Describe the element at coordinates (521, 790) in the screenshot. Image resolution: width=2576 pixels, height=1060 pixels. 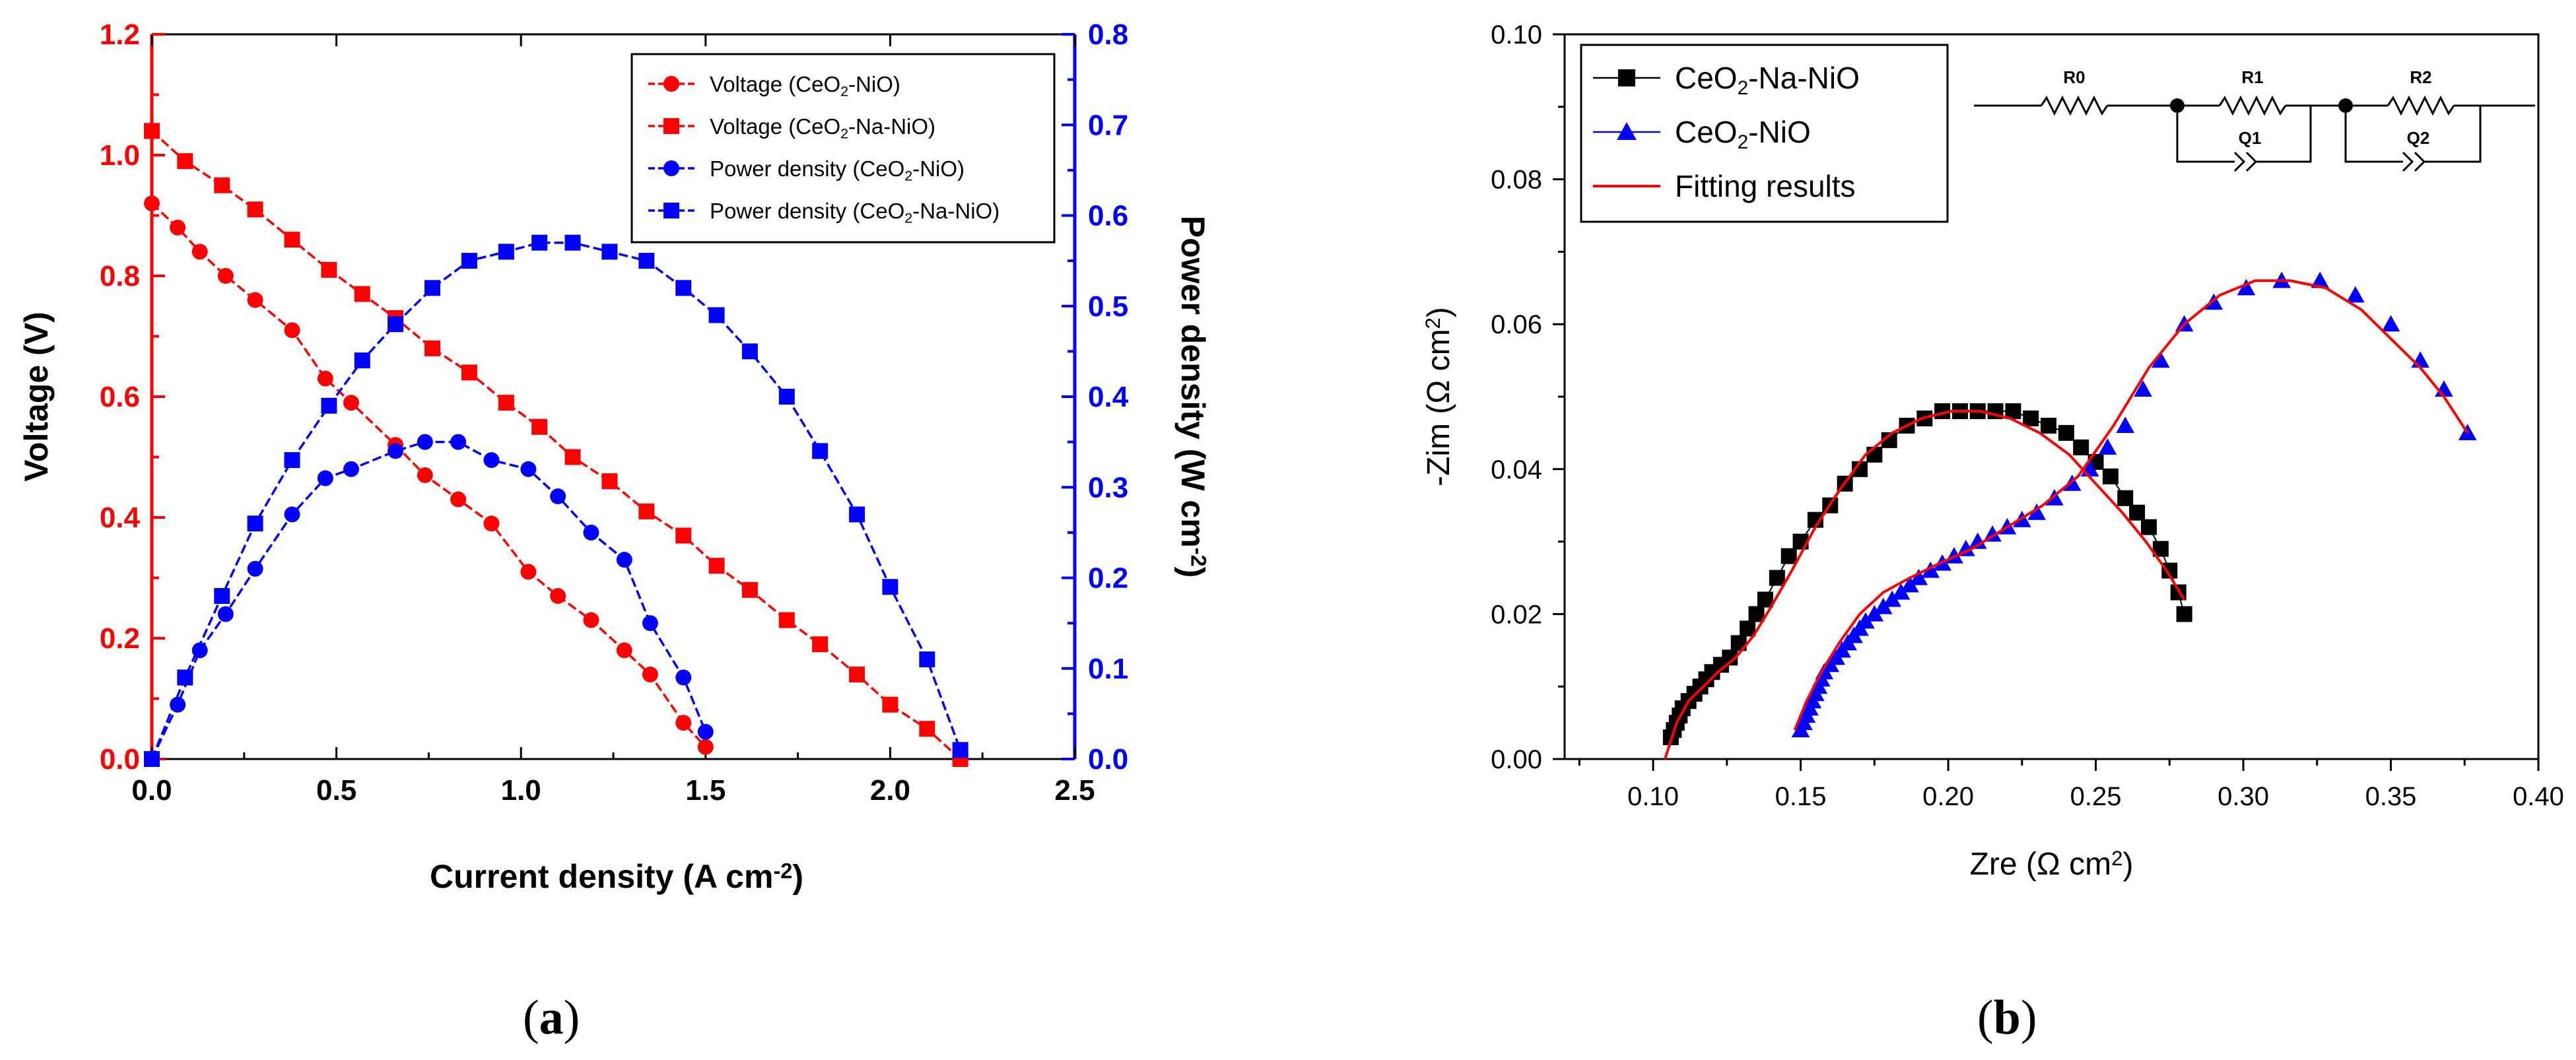
I see `a-xtick-label: 1.0` at that location.